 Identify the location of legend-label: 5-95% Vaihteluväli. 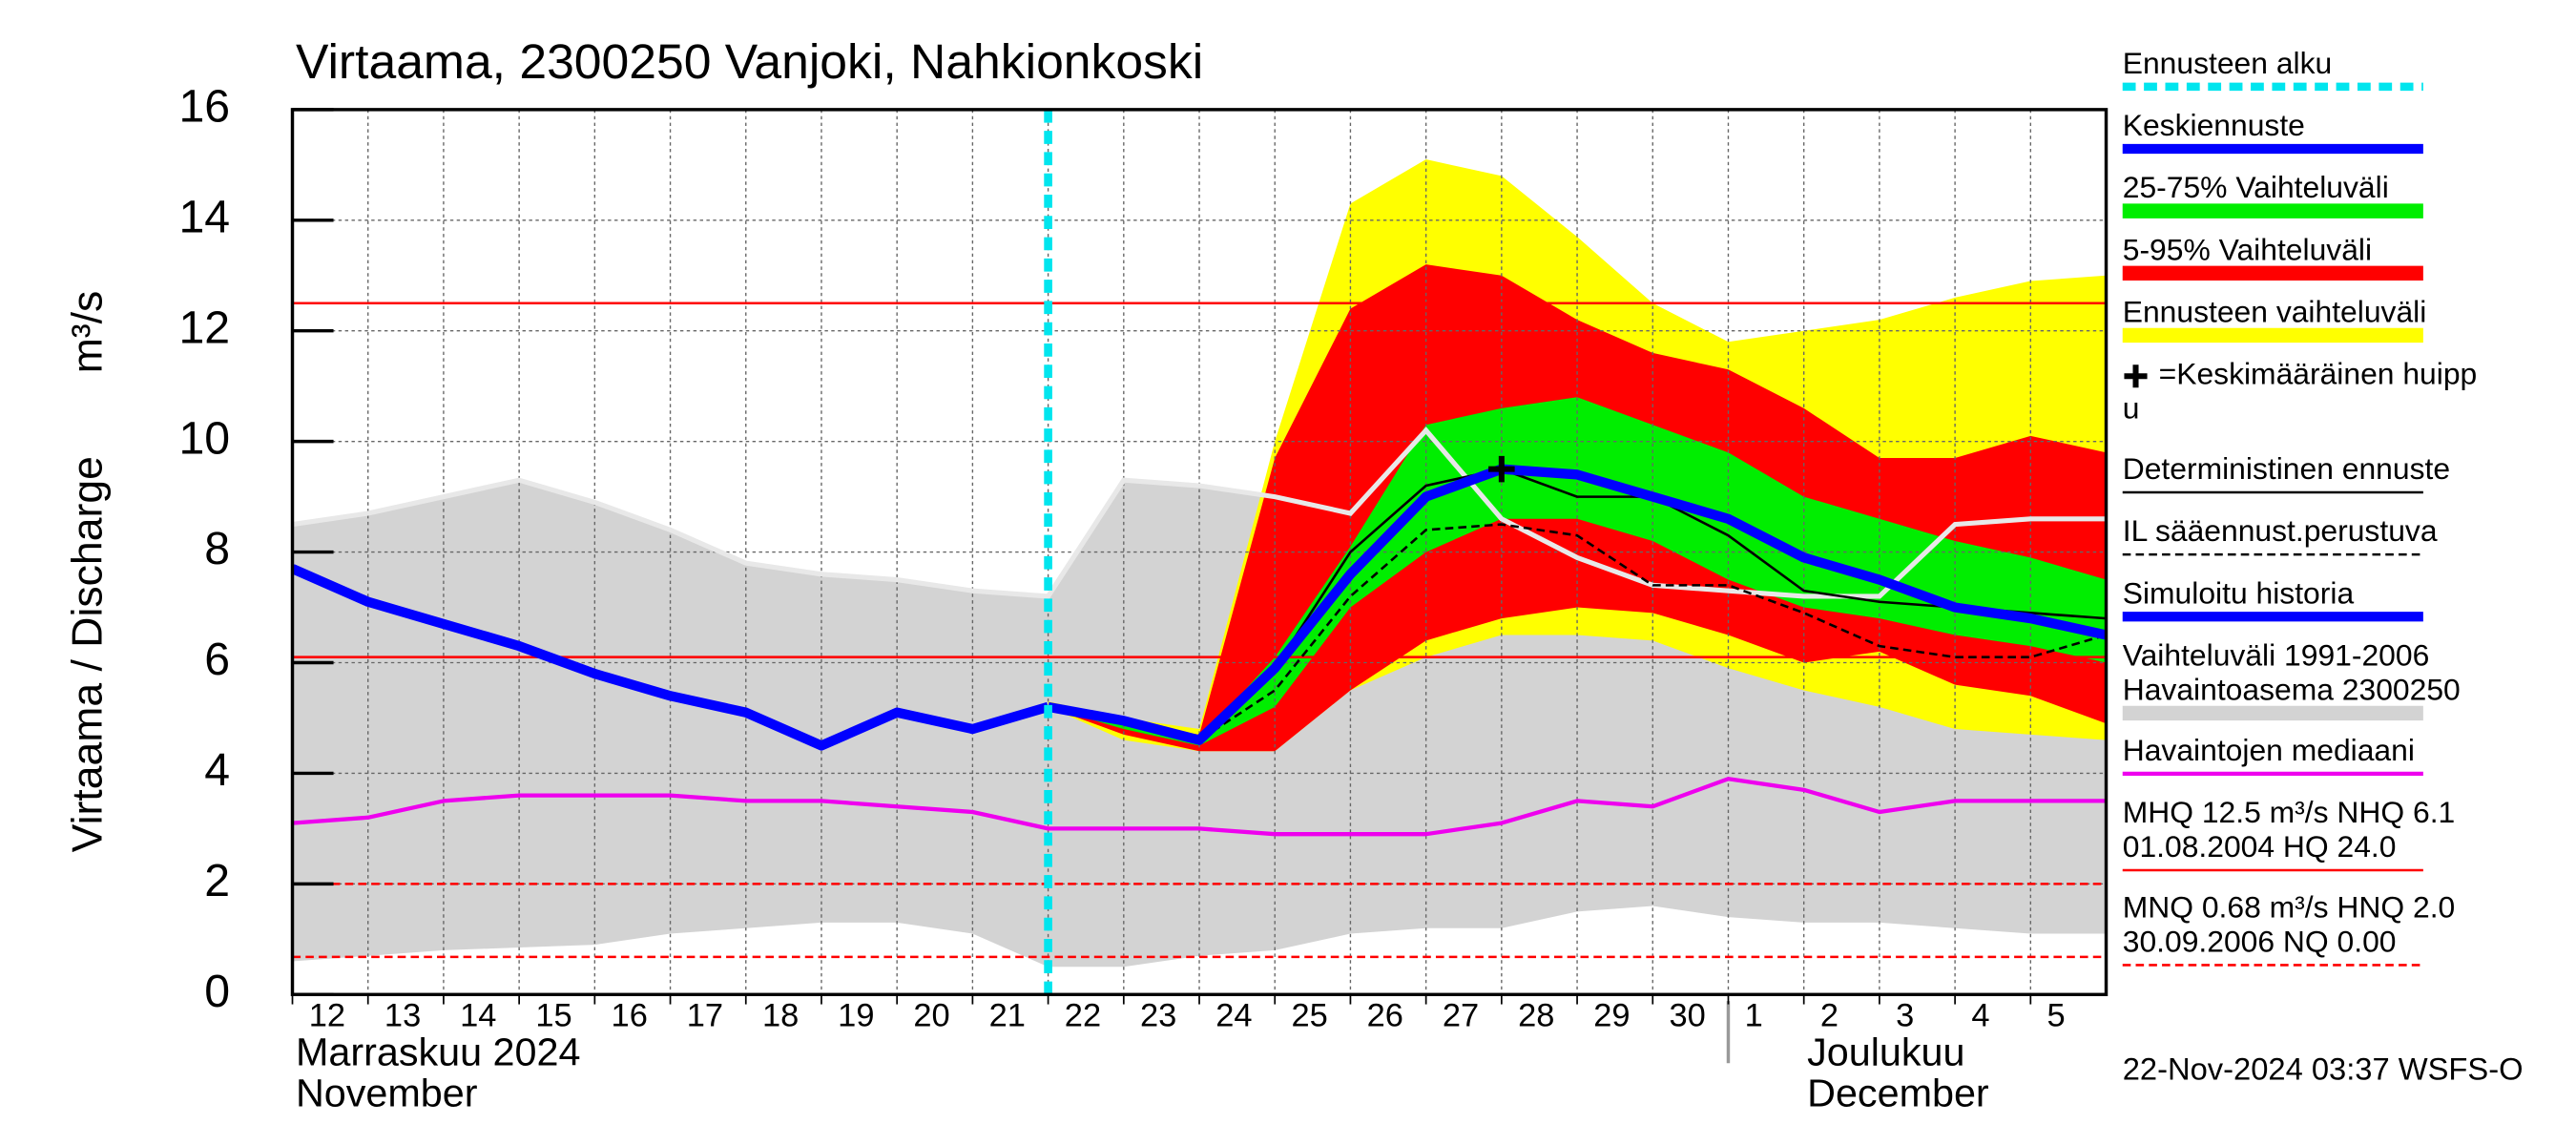
(2247, 249).